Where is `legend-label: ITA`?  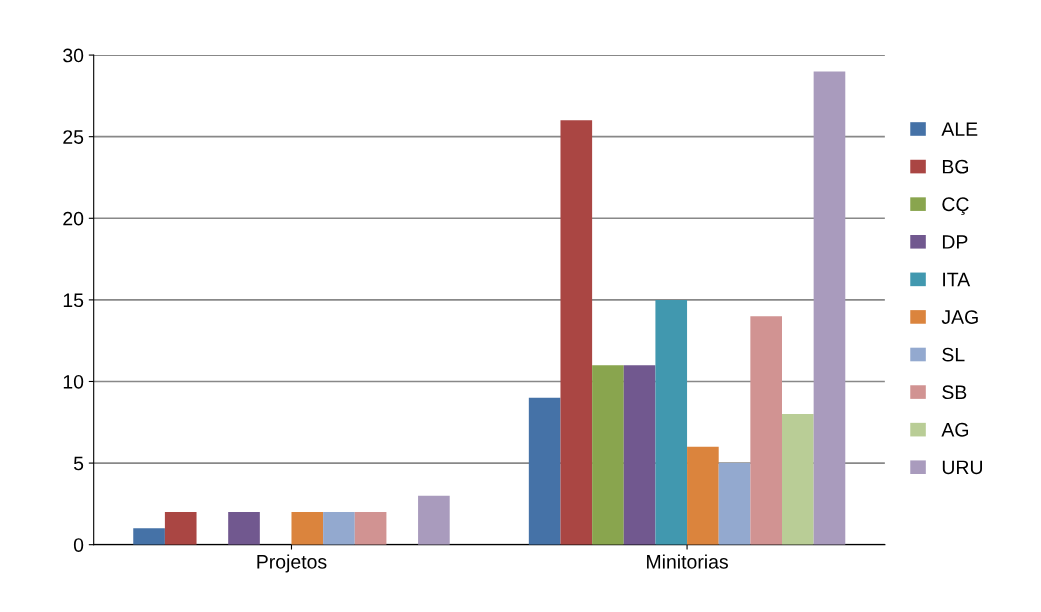 legend-label: ITA is located at coordinates (957, 279).